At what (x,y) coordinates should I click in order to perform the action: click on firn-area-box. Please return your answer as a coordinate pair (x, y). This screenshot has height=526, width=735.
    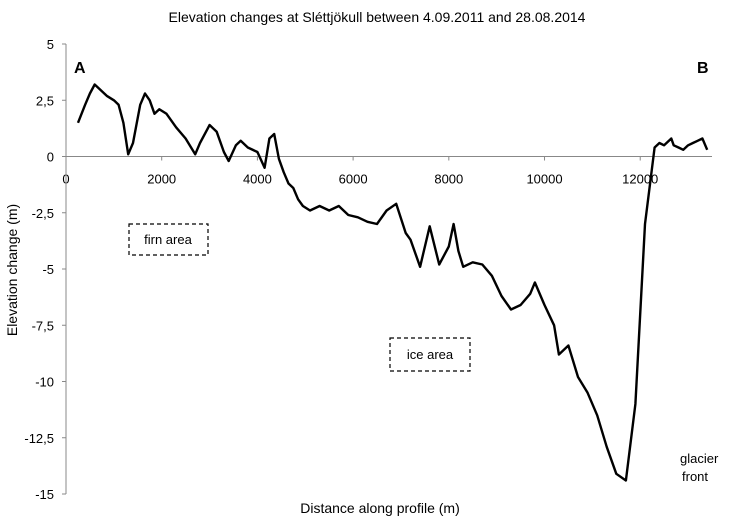
    Looking at the image, I should click on (168, 239).